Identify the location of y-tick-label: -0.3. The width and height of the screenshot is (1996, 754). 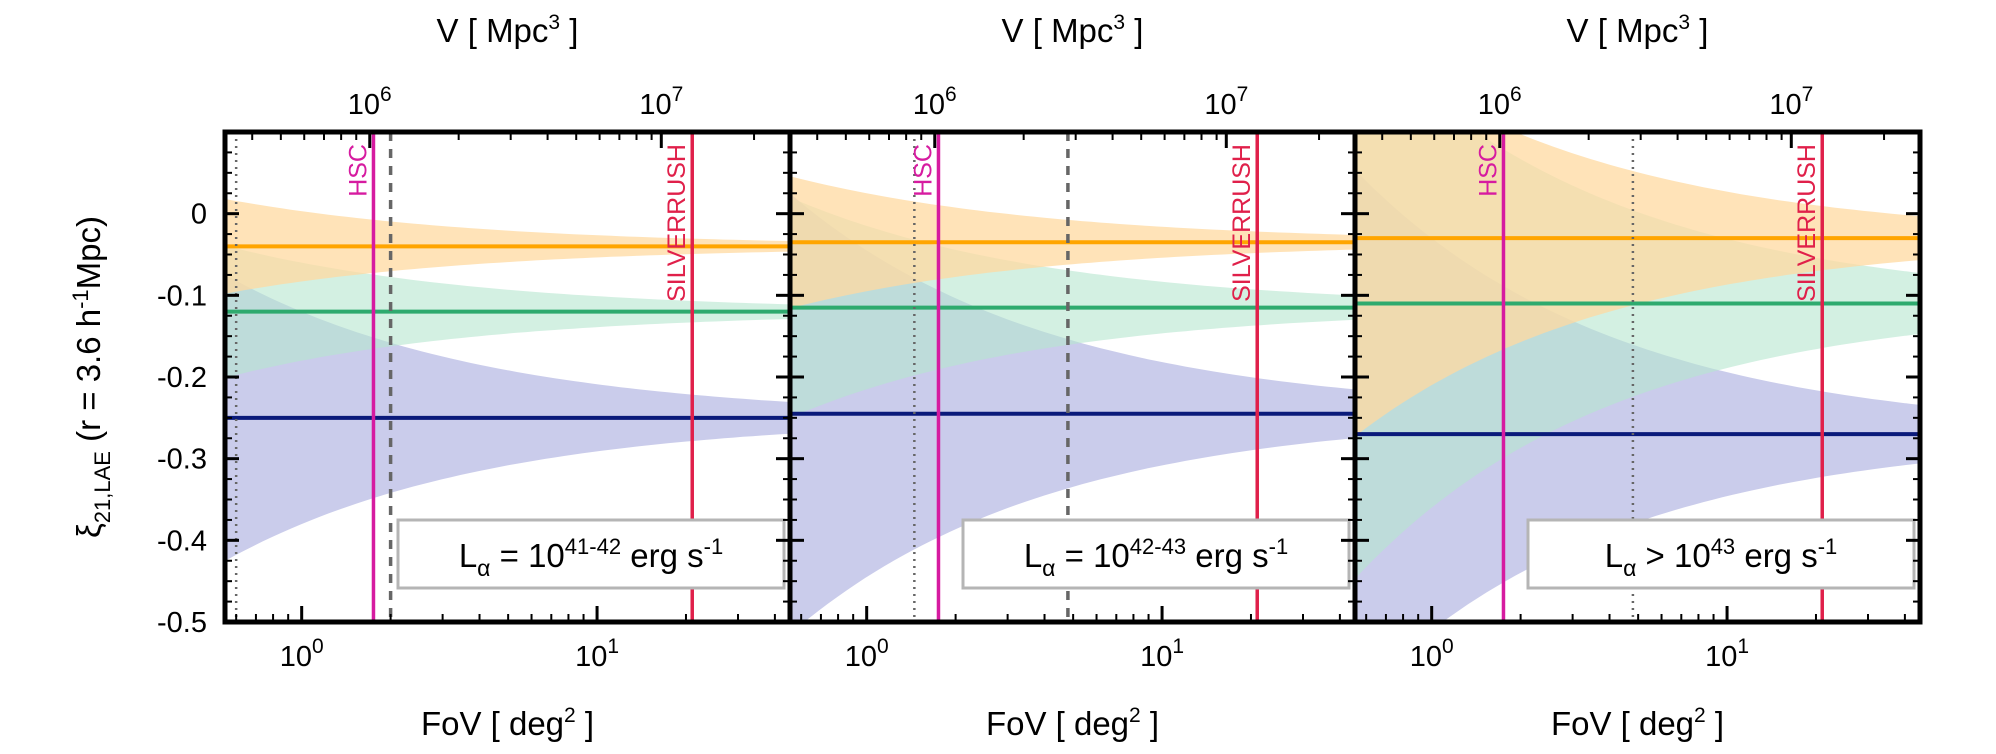
(182, 460).